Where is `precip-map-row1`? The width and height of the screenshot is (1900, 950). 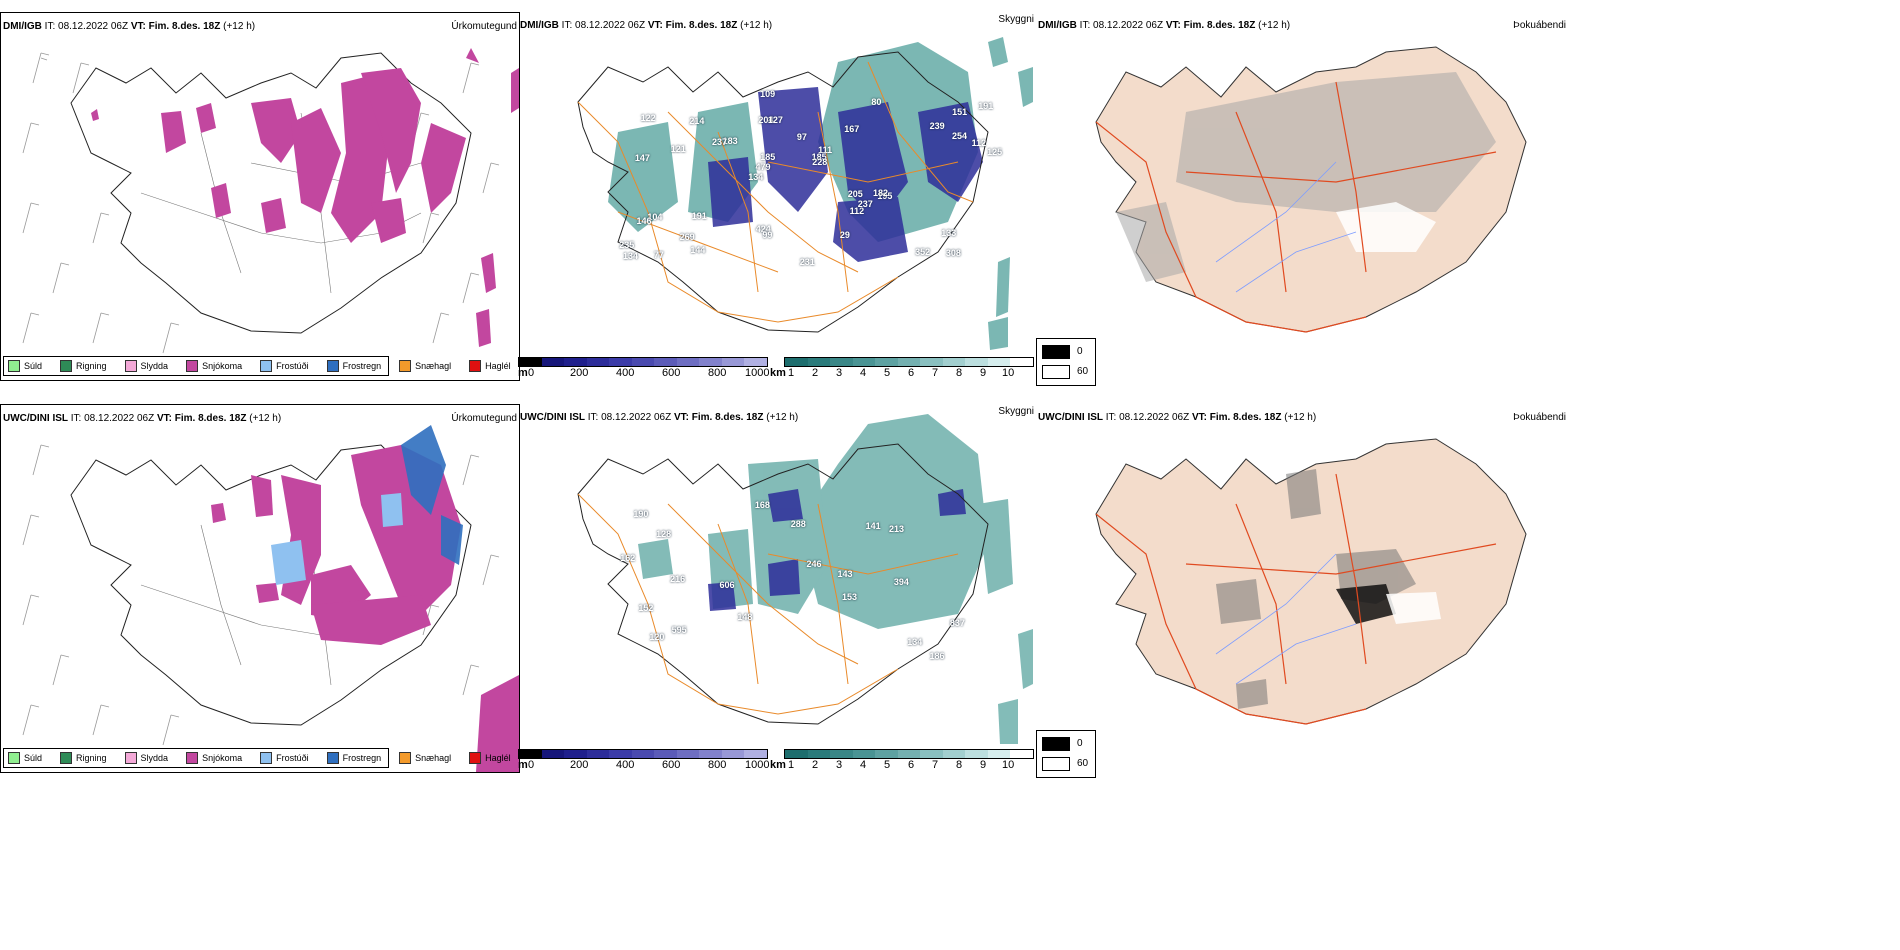 precip-map-row1 is located at coordinates (270, 201).